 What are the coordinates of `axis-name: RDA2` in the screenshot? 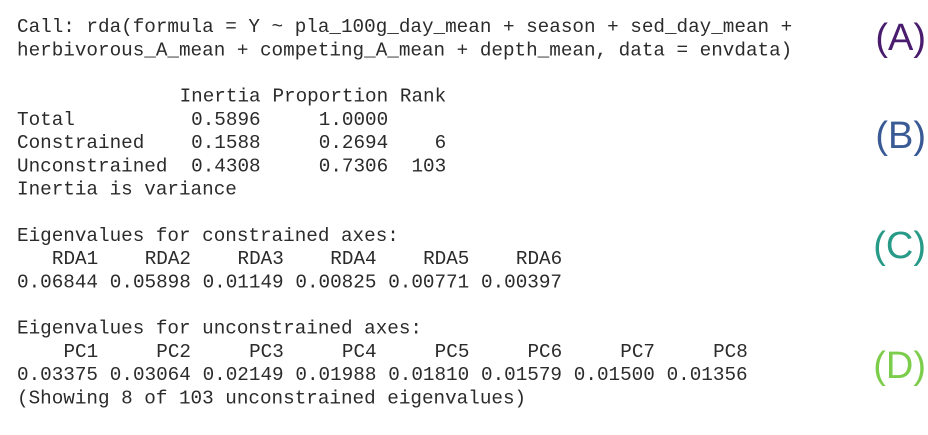 It's located at (168, 259).